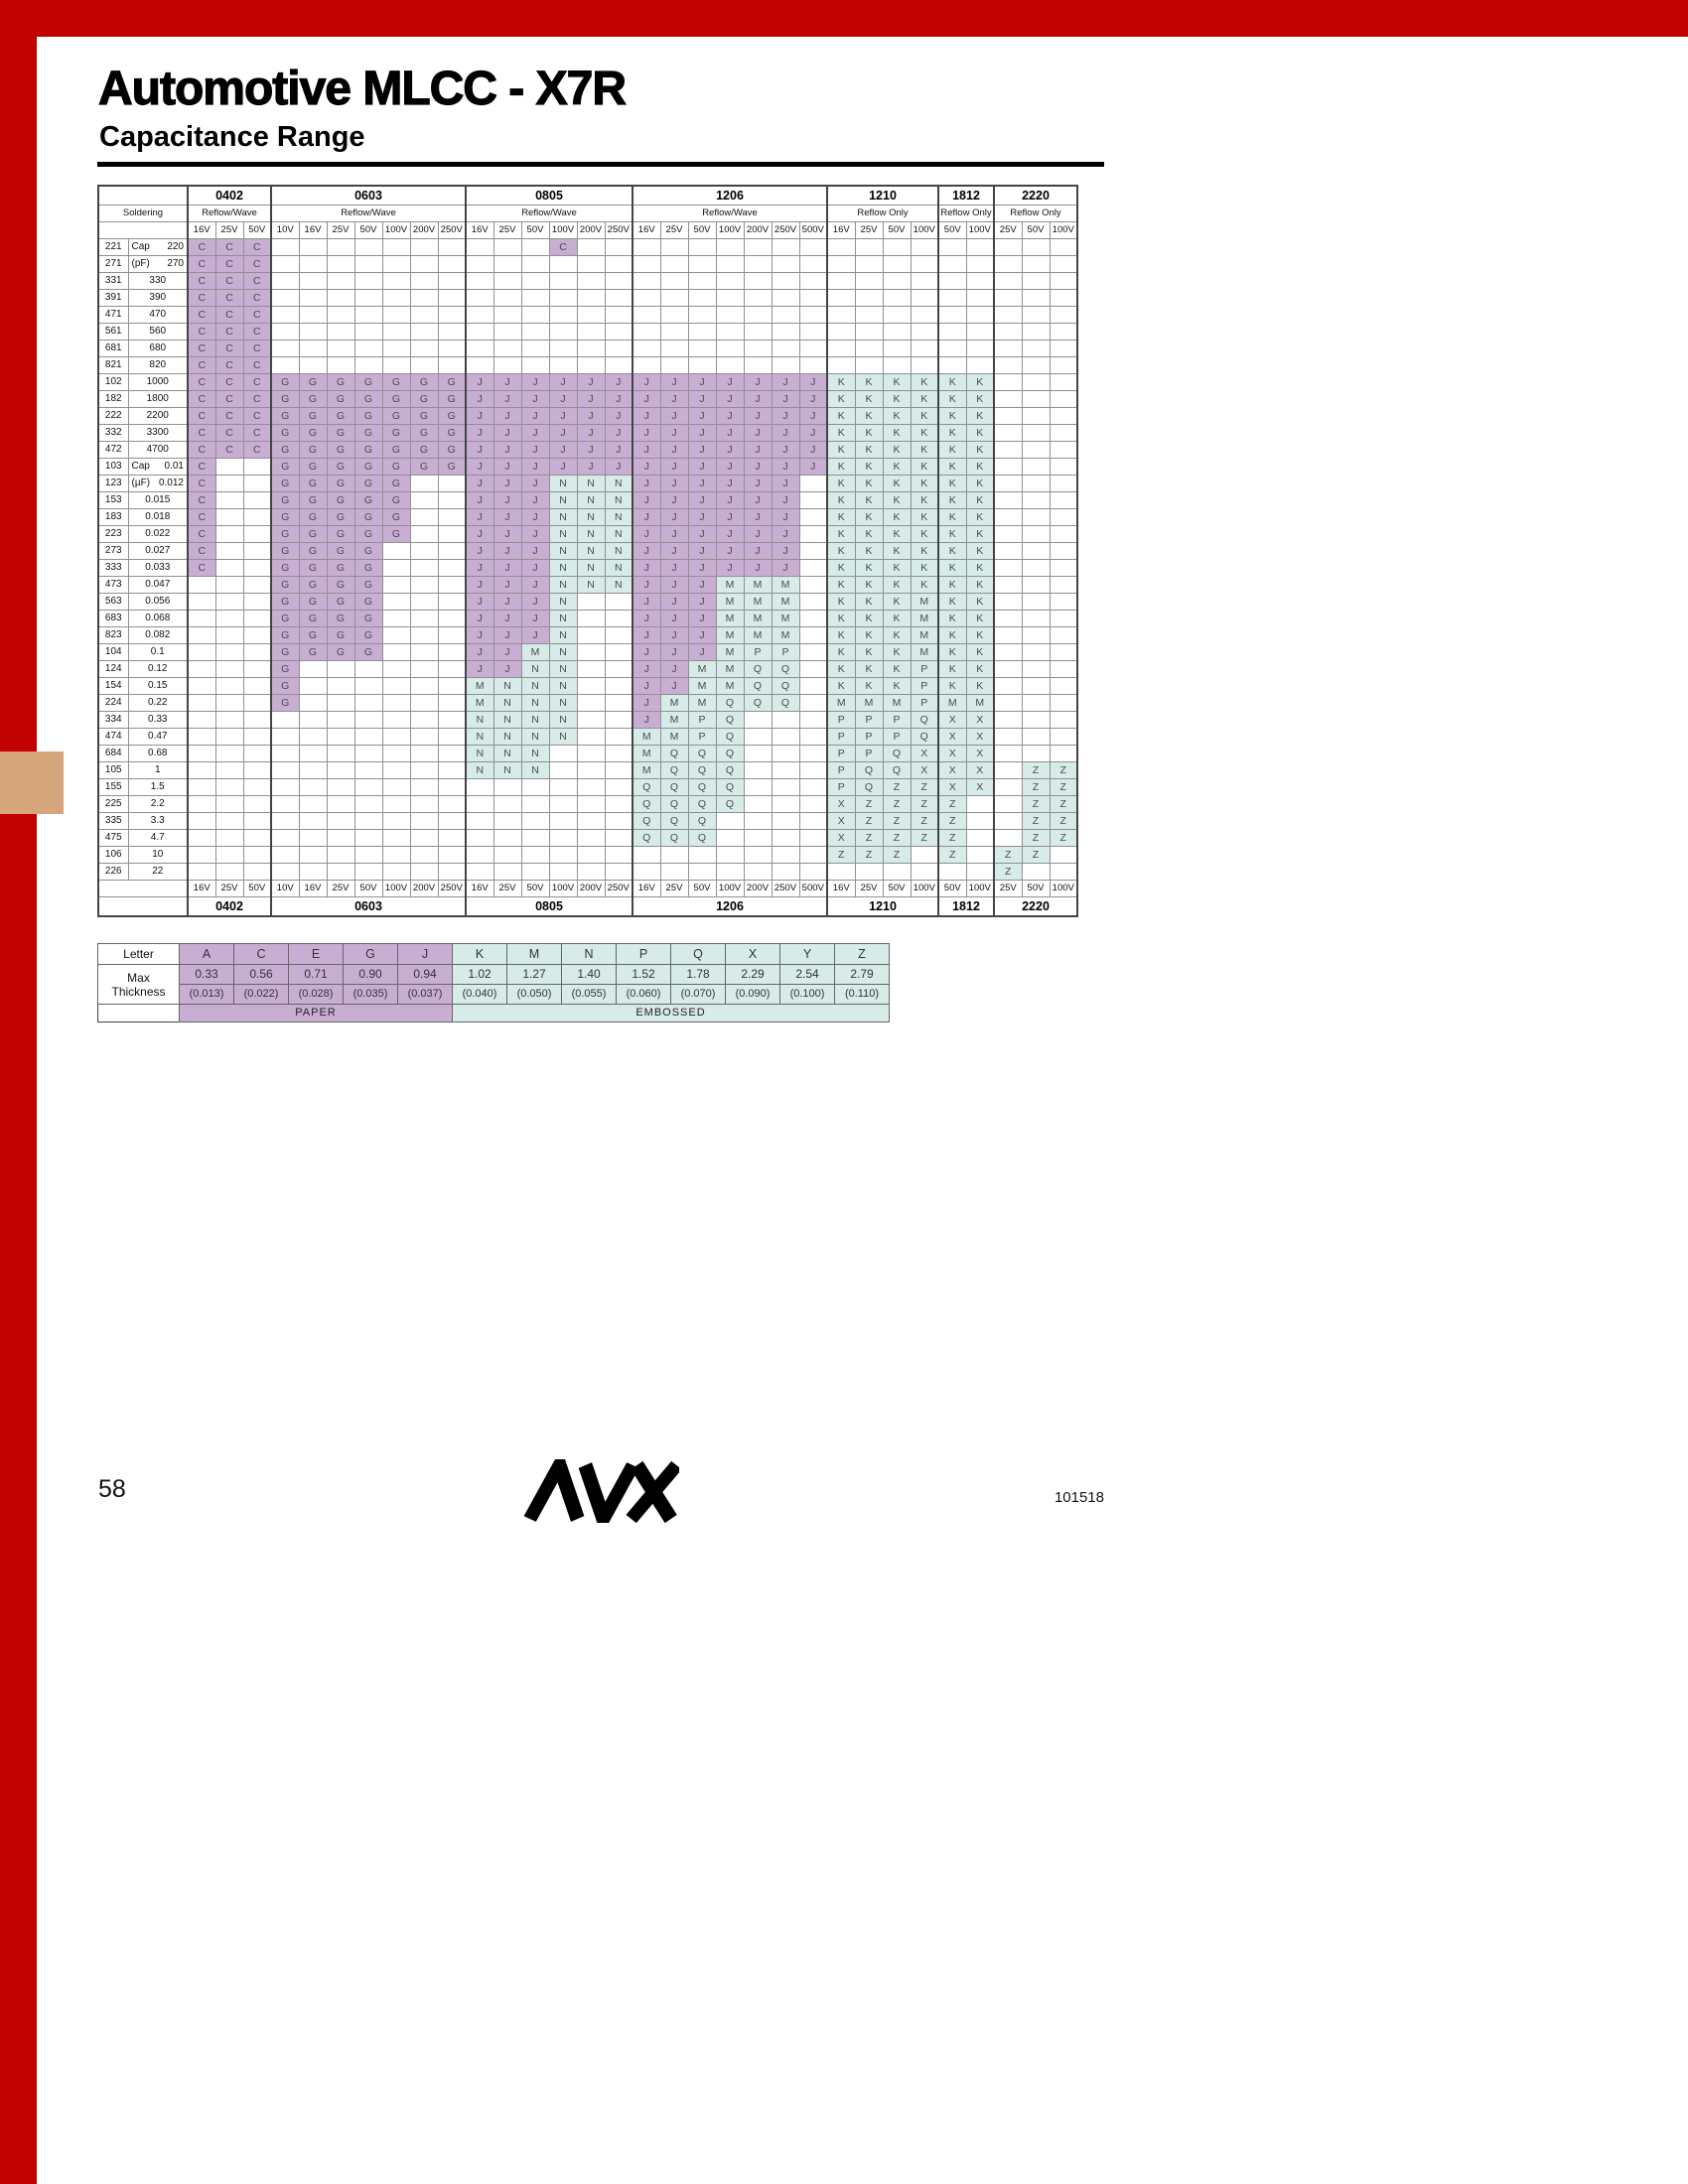 The width and height of the screenshot is (1688, 2184). Describe the element at coordinates (563, 618) in the screenshot. I see `grid-cell: N` at that location.